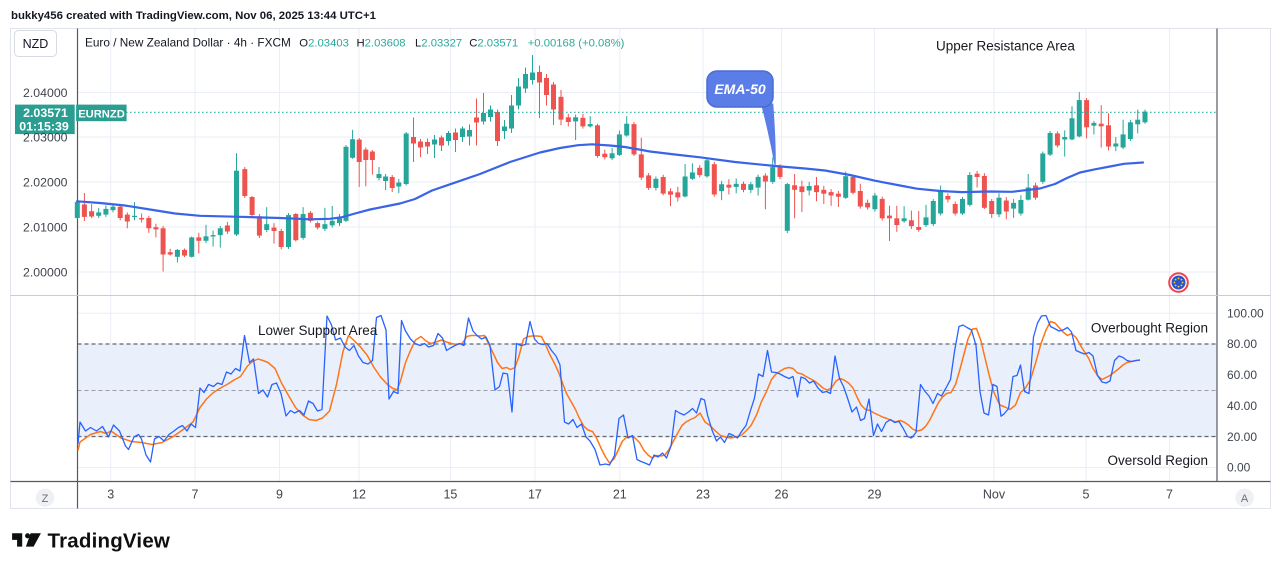 The image size is (1281, 571). I want to click on svg-text: A, so click(1245, 499).